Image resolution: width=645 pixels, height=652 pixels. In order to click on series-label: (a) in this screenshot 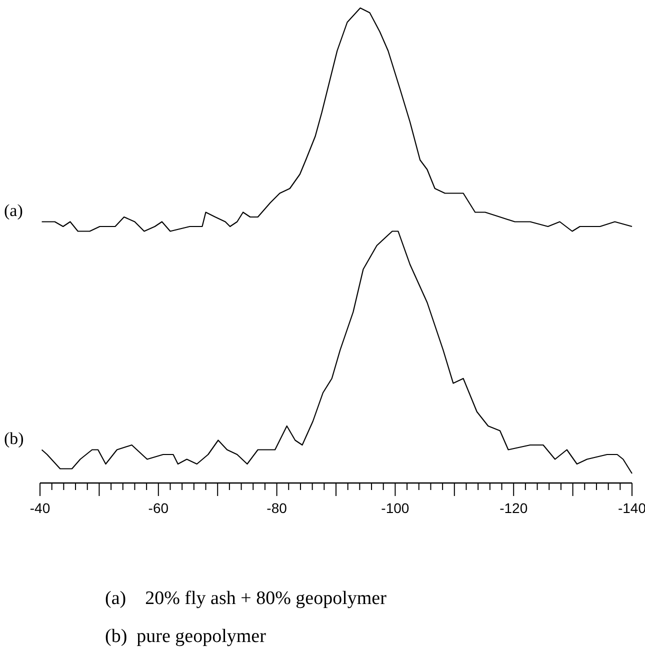, I will do `click(13, 210)`.